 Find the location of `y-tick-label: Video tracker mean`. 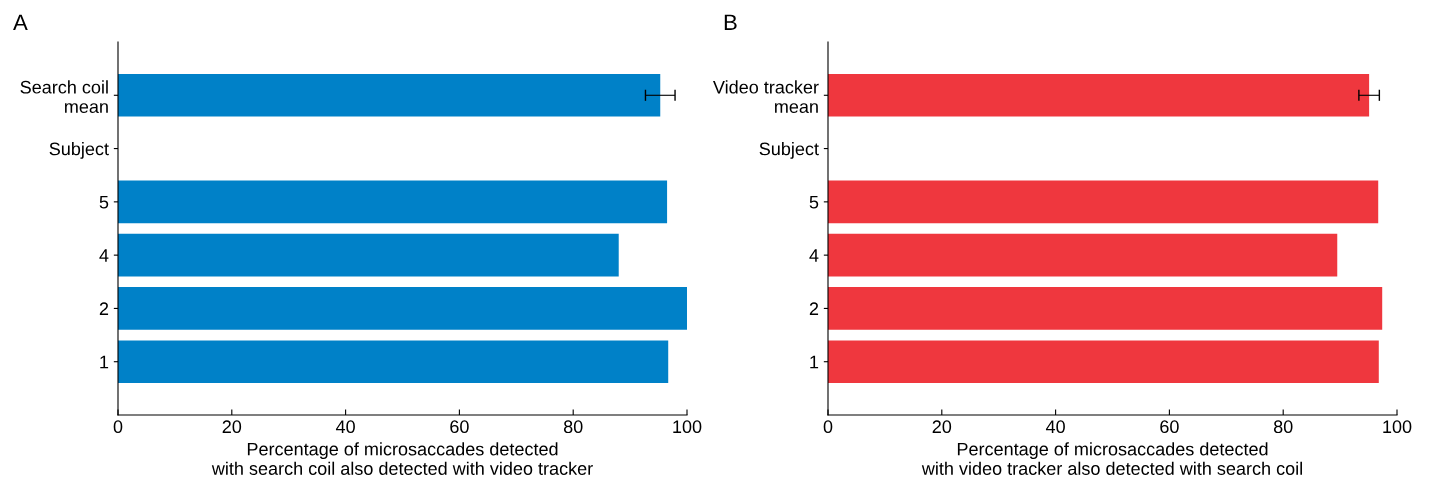

y-tick-label: Video tracker mean is located at coordinates (766, 97).